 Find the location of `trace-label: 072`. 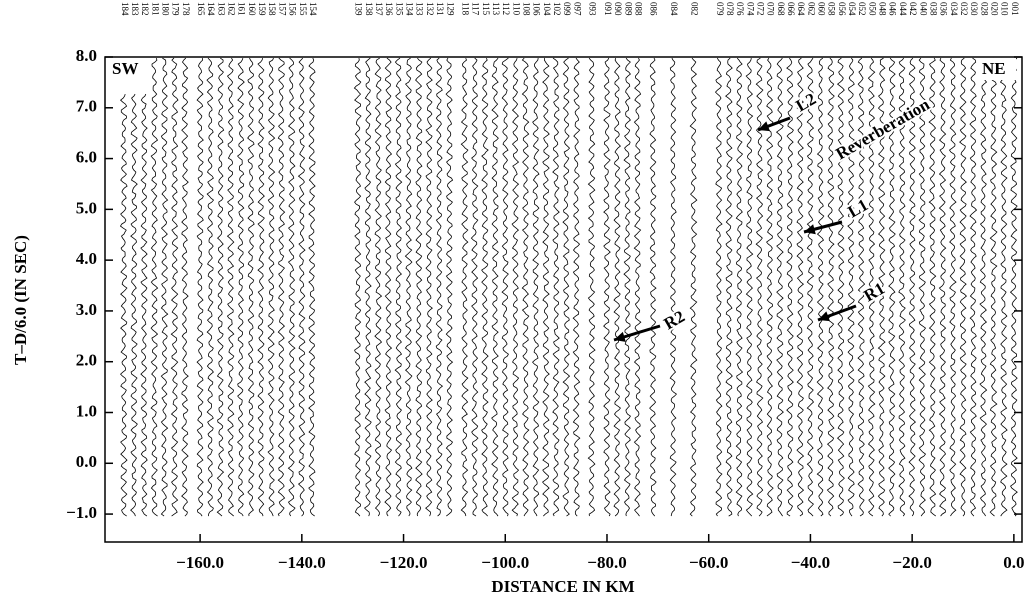

trace-label: 072 is located at coordinates (761, 9).